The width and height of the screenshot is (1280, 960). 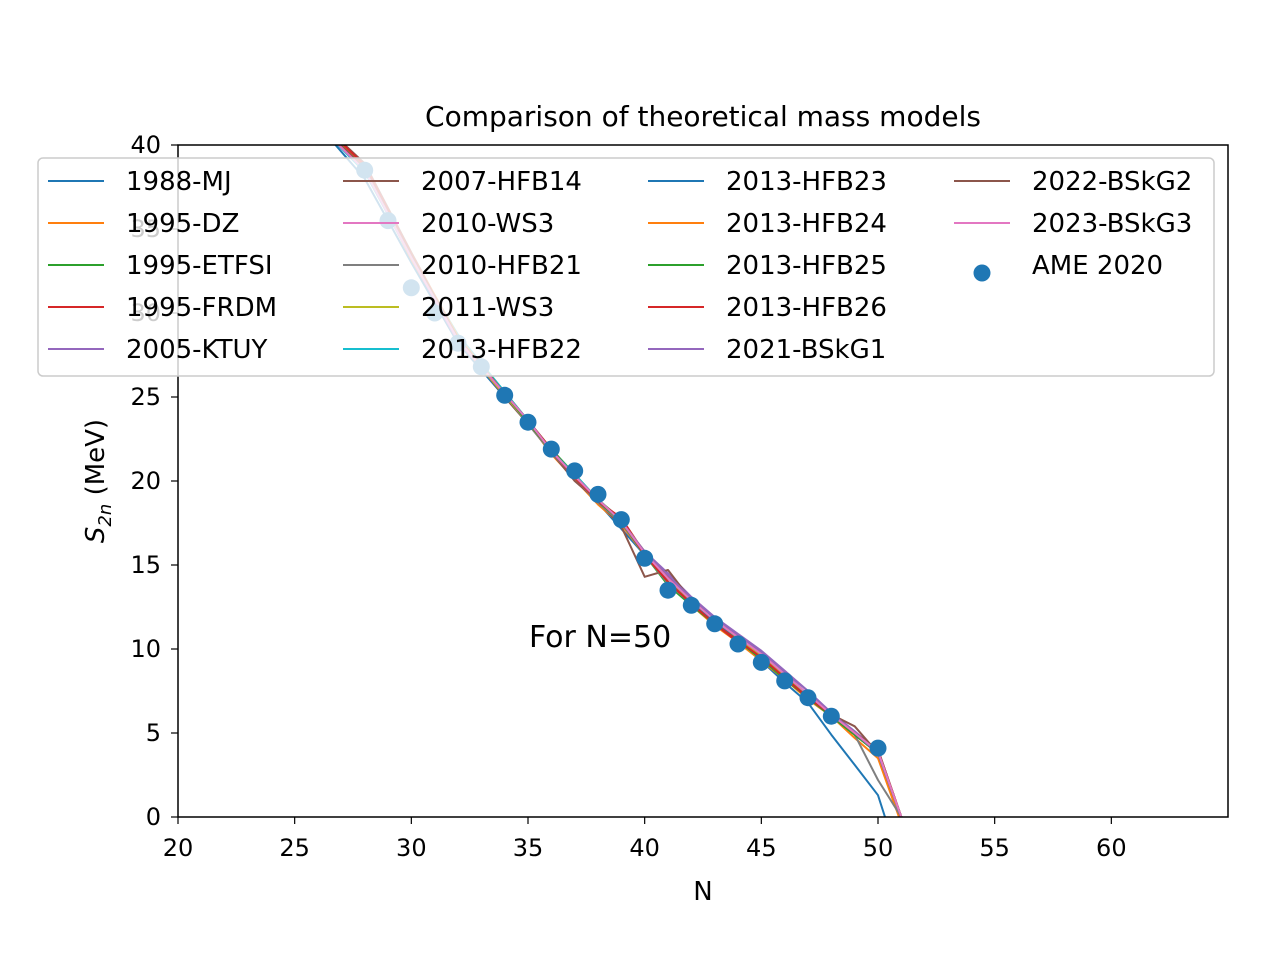 What do you see at coordinates (153, 817) in the screenshot?
I see `y-tick-label: 0` at bounding box center [153, 817].